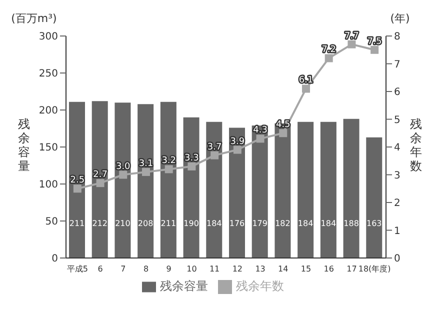 The height and width of the screenshot is (316, 434). What do you see at coordinates (260, 223) in the screenshot?
I see `data-label: 179` at bounding box center [260, 223].